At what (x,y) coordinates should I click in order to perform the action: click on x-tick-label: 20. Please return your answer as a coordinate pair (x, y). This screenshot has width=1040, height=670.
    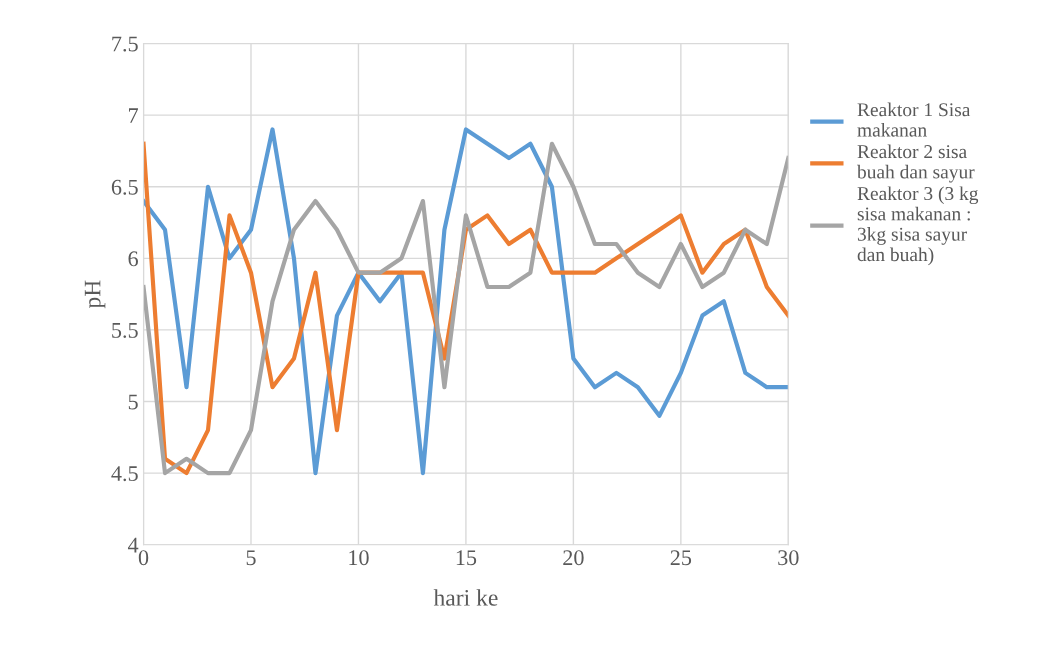
    Looking at the image, I should click on (573, 558).